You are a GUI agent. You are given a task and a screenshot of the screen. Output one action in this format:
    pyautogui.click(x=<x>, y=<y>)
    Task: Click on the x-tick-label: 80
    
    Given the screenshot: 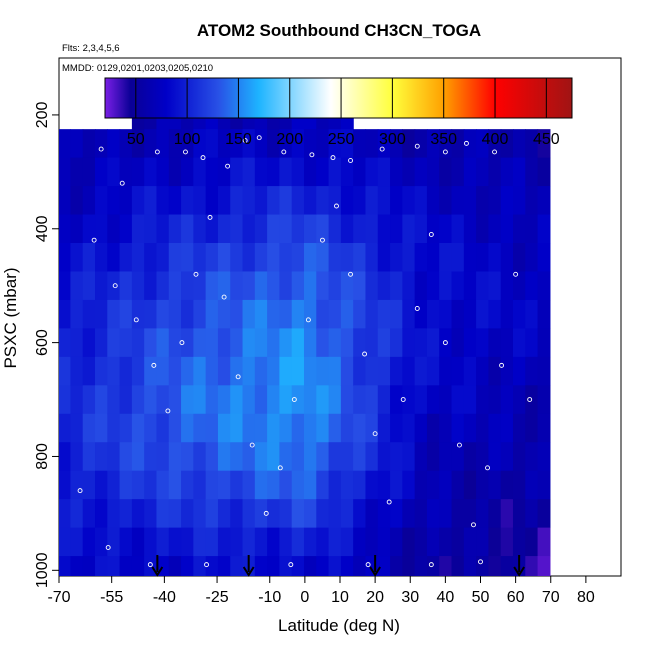 What is the action you would take?
    pyautogui.click(x=586, y=597)
    